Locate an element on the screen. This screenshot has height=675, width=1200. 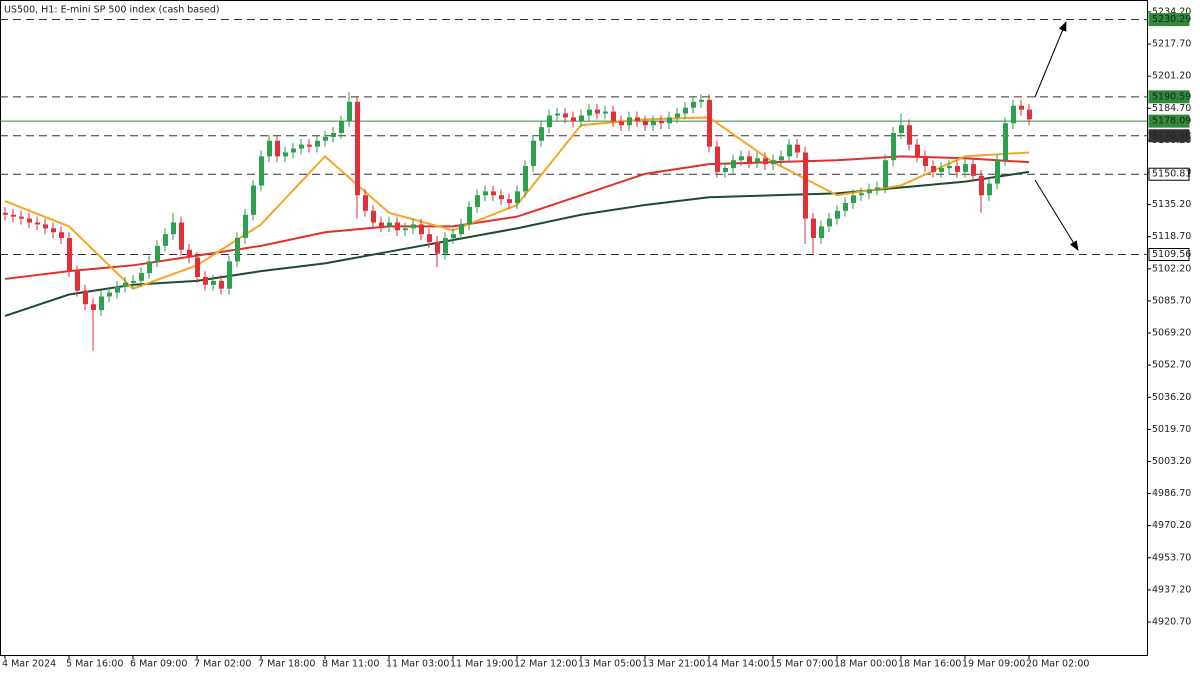
y-tick-label: 4953.70 is located at coordinates (1171, 557).